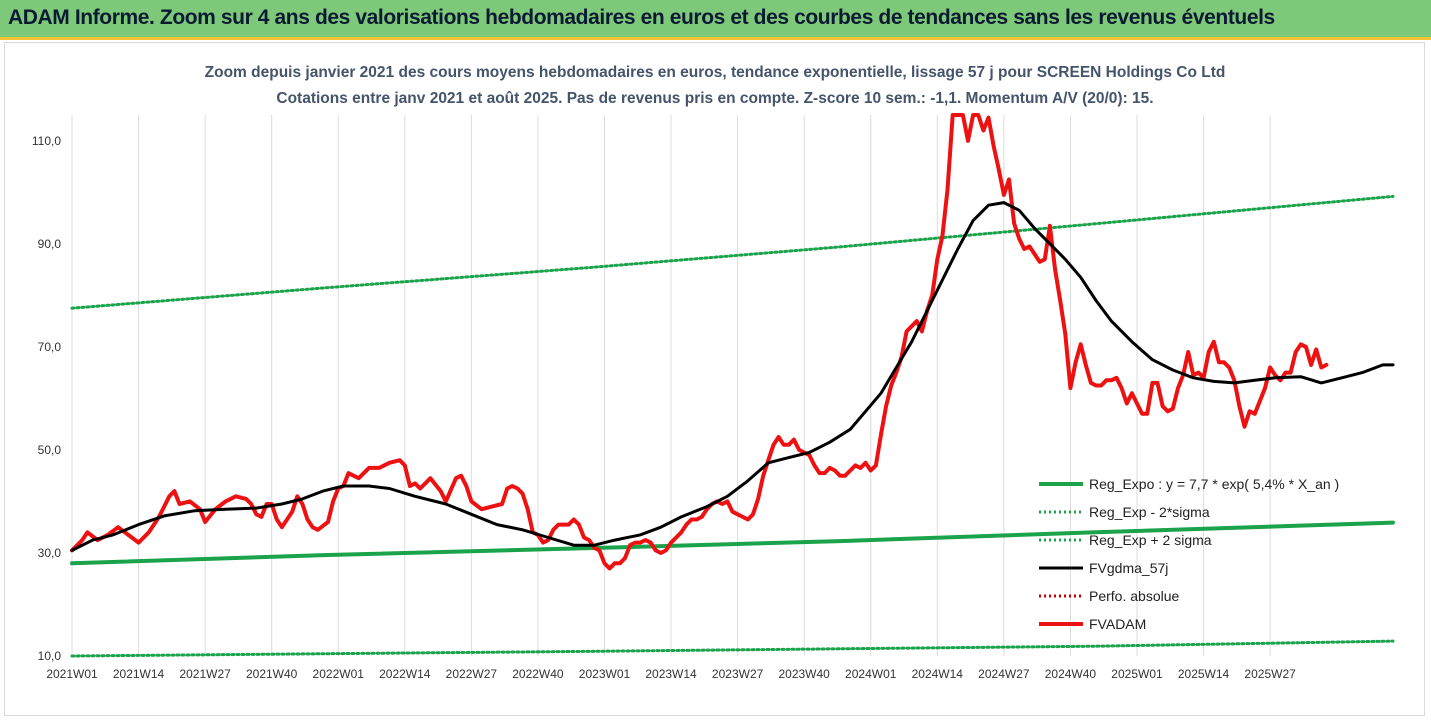  What do you see at coordinates (205, 674) in the screenshot?
I see `x-tick-label: 2021W27` at bounding box center [205, 674].